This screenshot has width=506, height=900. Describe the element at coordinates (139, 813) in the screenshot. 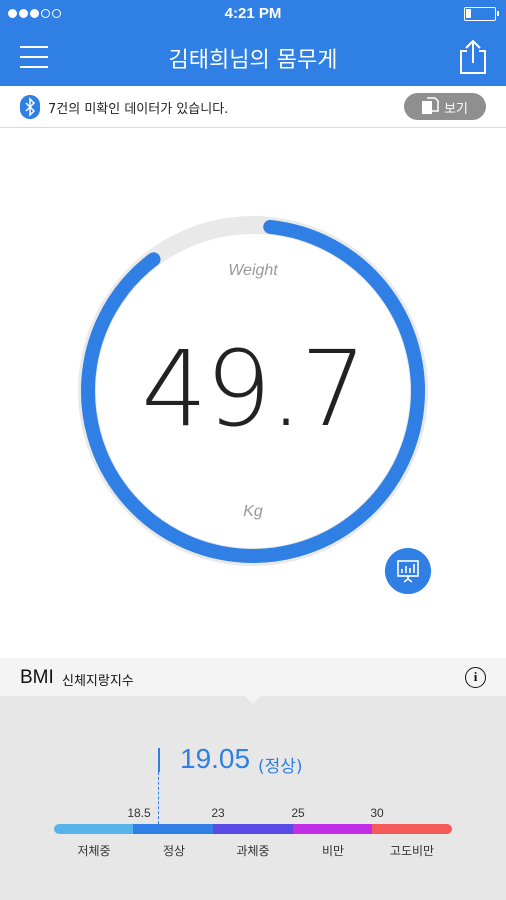

I see `bmi-tick-18-5: 18.5` at that location.